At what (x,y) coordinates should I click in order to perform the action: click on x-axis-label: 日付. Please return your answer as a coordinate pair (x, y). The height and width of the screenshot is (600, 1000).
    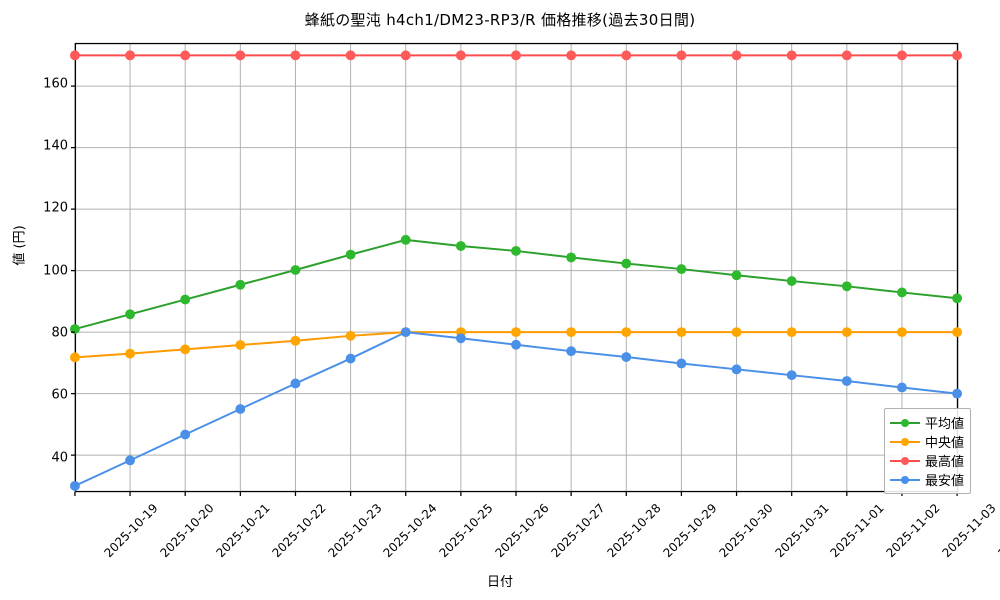
    Looking at the image, I should click on (499, 582).